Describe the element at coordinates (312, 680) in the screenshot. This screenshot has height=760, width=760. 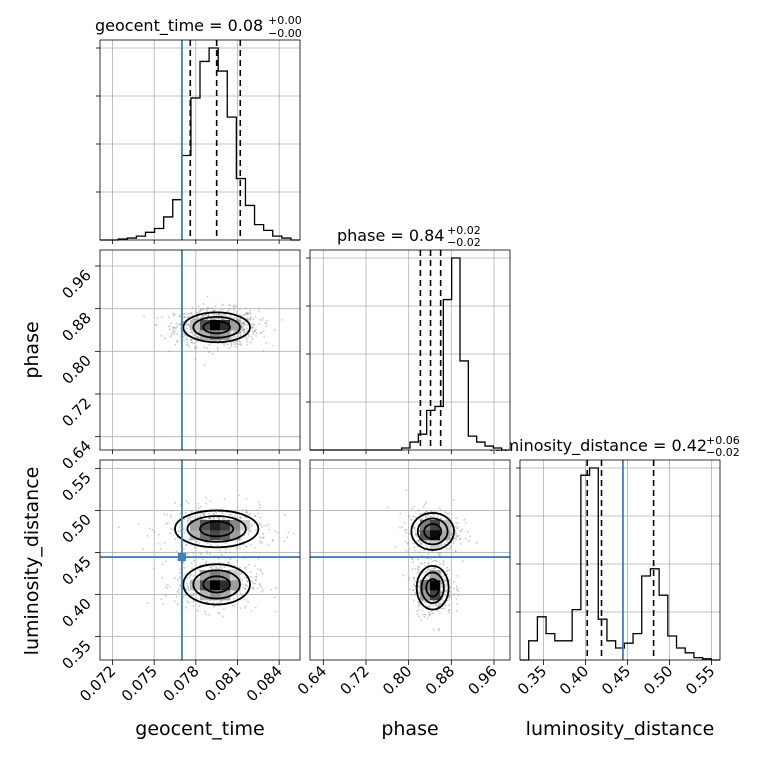
I see `x-tick-label: 0.64` at that location.